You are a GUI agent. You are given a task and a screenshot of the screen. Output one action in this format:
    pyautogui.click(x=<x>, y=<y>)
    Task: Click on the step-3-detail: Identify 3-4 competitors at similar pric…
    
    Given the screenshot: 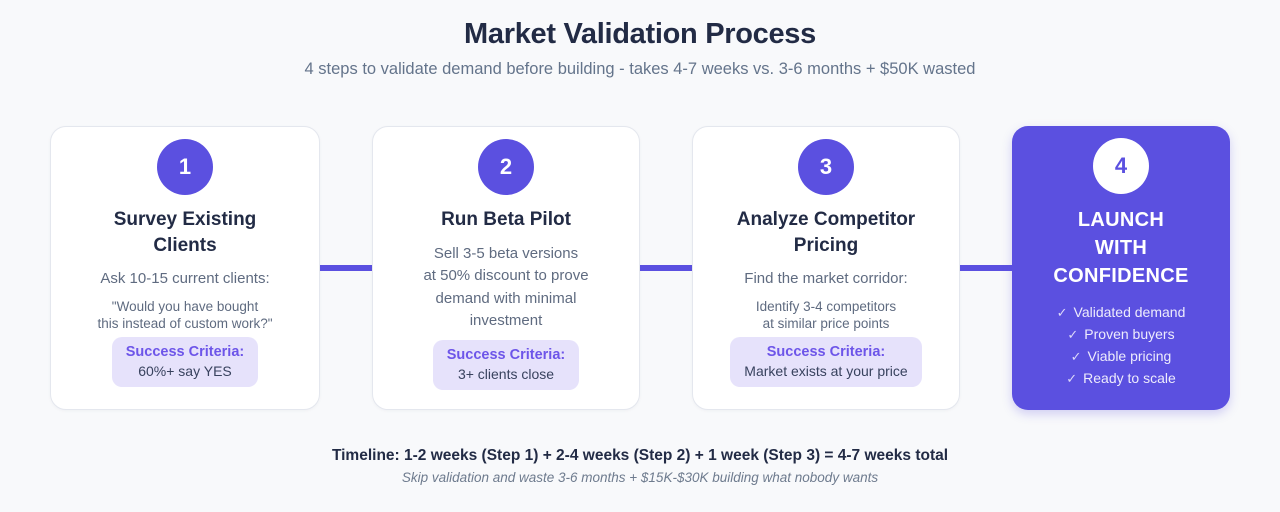 What is the action you would take?
    pyautogui.click(x=826, y=315)
    